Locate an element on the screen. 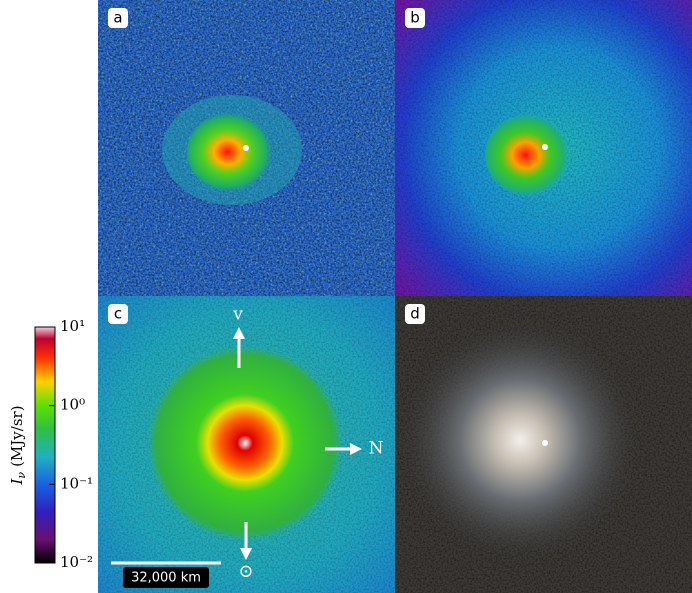  colorbar-symbol: I is located at coordinates (17, 482).